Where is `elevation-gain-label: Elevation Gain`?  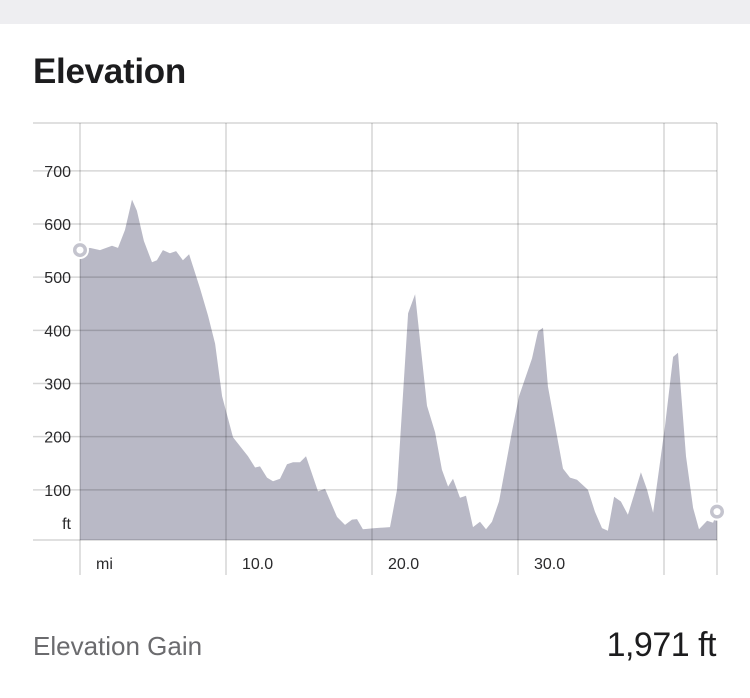 elevation-gain-label: Elevation Gain is located at coordinates (118, 646).